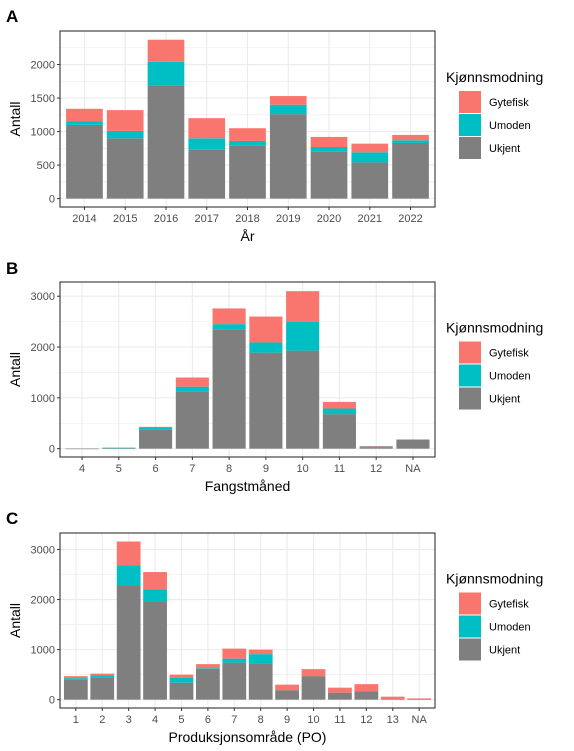 The image size is (574, 751). I want to click on x-tick-label: 6, so click(156, 469).